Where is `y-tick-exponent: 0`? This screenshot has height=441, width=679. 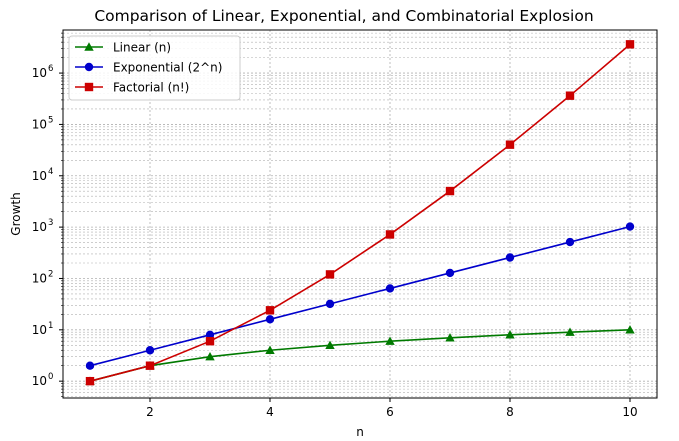
y-tick-exponent: 0 is located at coordinates (50, 377).